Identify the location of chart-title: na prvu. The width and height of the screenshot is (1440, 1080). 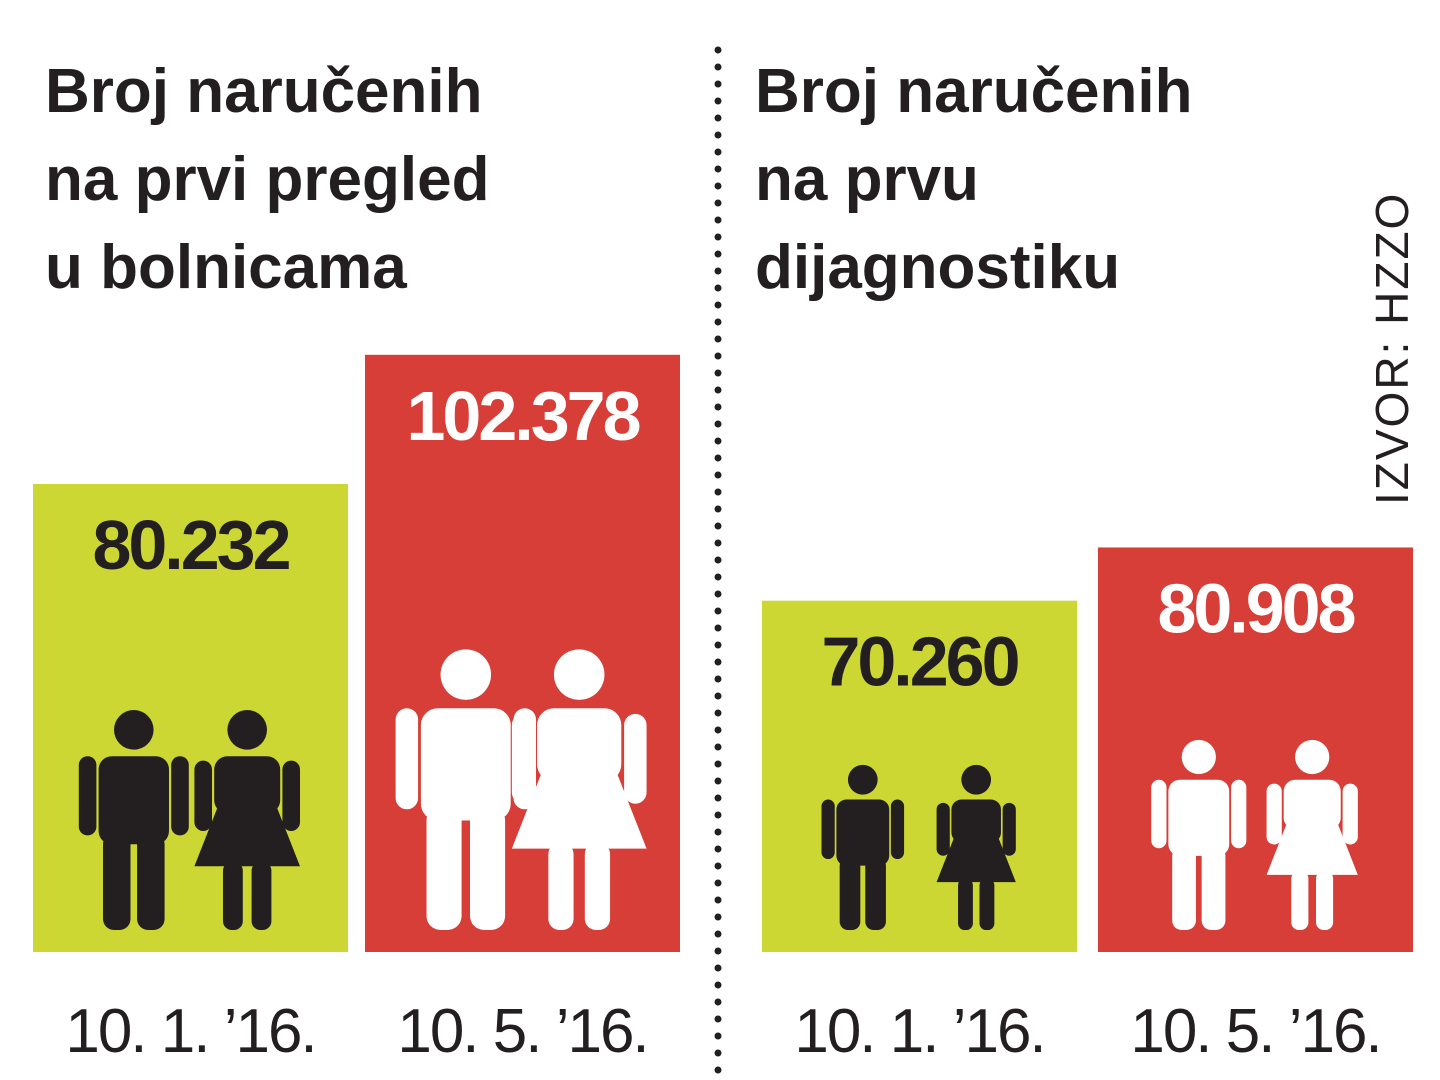
(867, 179).